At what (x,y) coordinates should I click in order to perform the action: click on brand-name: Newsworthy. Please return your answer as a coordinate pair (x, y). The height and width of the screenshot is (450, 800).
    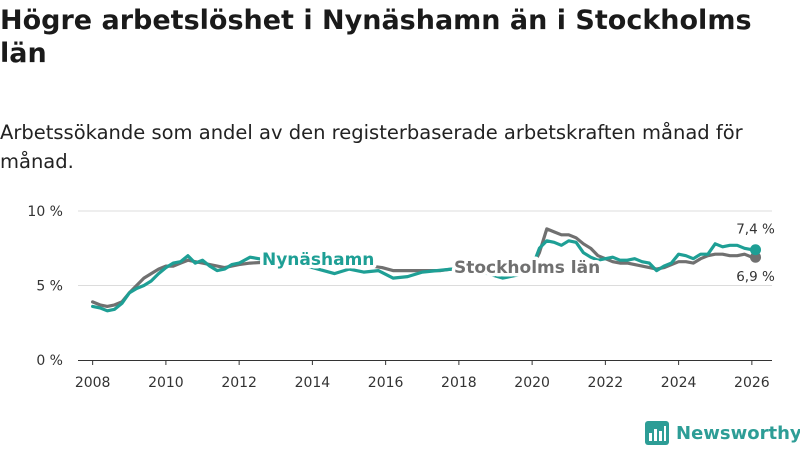
    Looking at the image, I should click on (738, 433).